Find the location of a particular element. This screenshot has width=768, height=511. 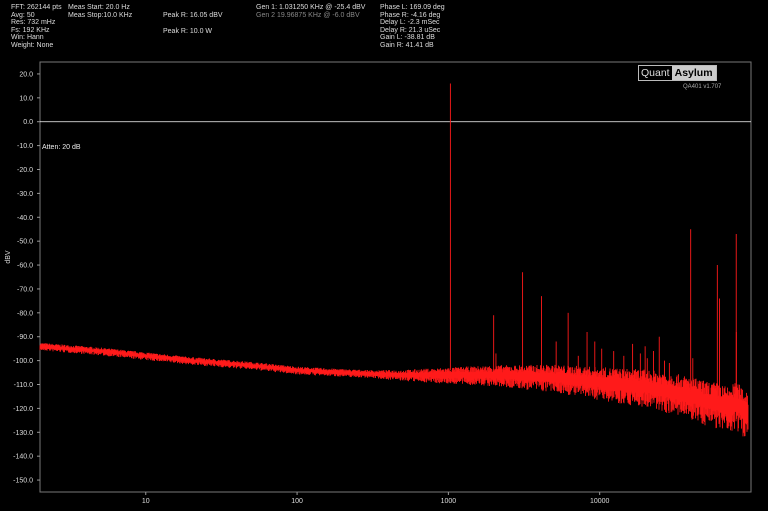

peak-watts-text: Peak R: 10.0 W is located at coordinates (188, 31).